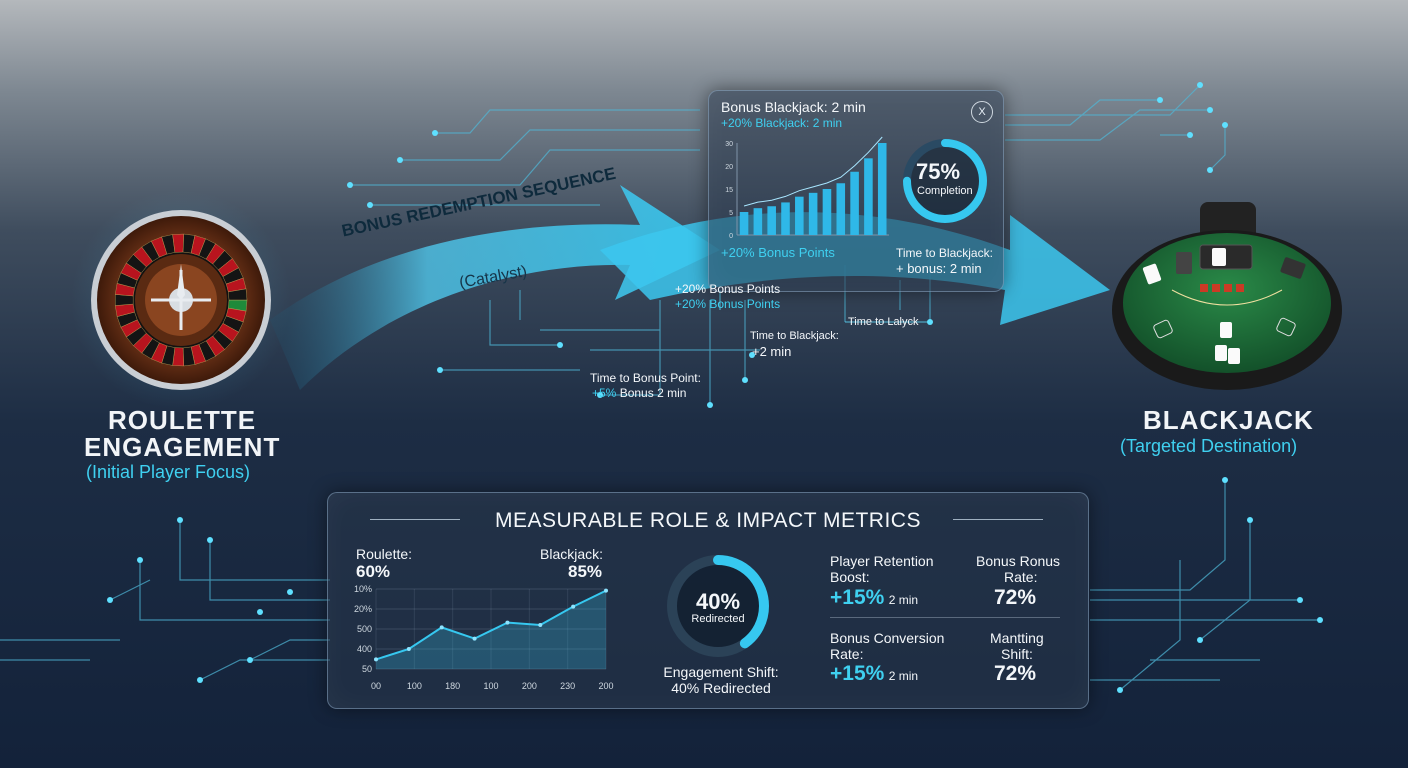 The image size is (1408, 768). Describe the element at coordinates (939, 268) in the screenshot. I see `popup-time-value: + bonus: 2 min` at that location.